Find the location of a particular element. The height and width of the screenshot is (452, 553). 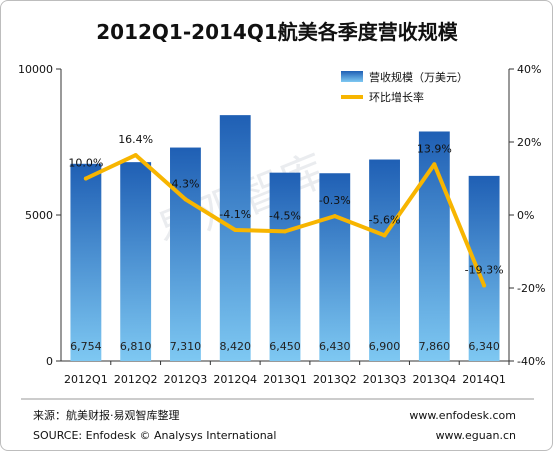

category-label: 2014Q1 is located at coordinates (484, 379).